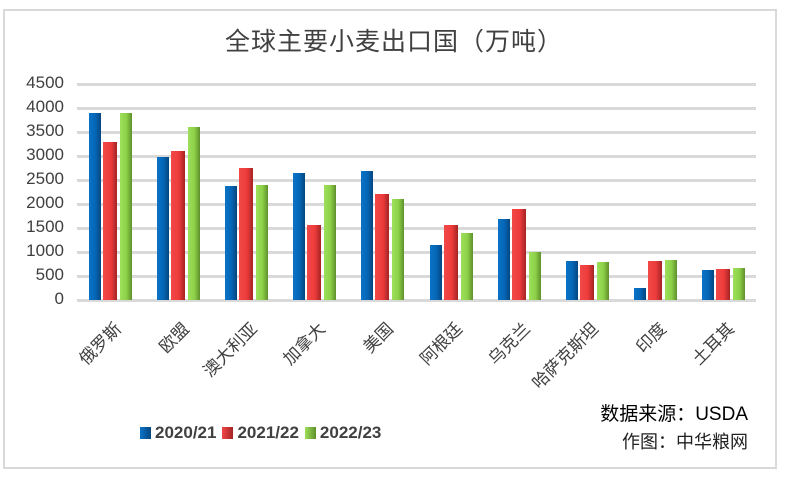 The image size is (788, 481). I want to click on legend-swatch-red, so click(228, 433).